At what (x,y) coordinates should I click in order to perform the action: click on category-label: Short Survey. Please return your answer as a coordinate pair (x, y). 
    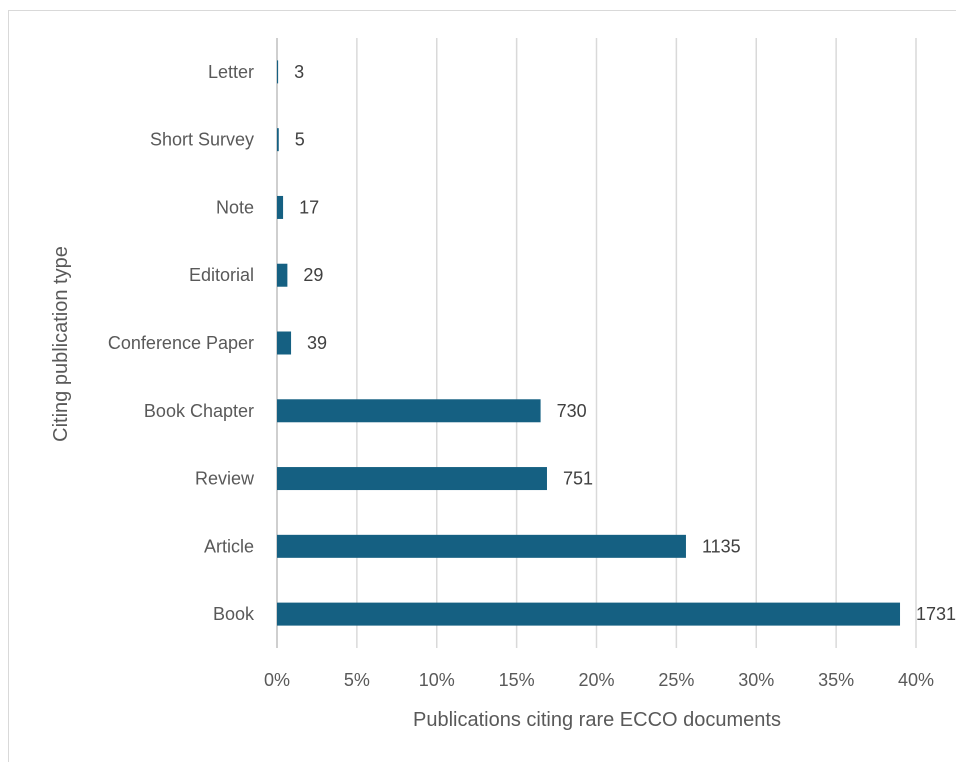
    Looking at the image, I should click on (202, 140).